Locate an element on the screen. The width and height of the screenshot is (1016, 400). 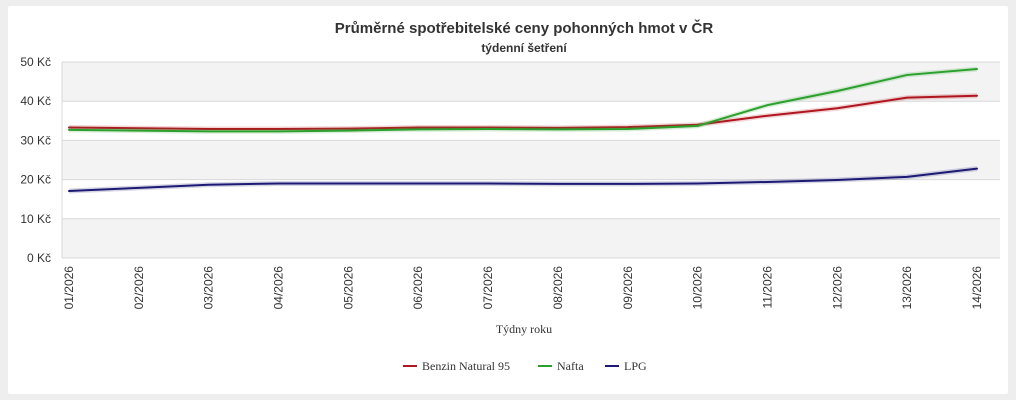
x-tick-label: 04/2026 is located at coordinates (279, 288).